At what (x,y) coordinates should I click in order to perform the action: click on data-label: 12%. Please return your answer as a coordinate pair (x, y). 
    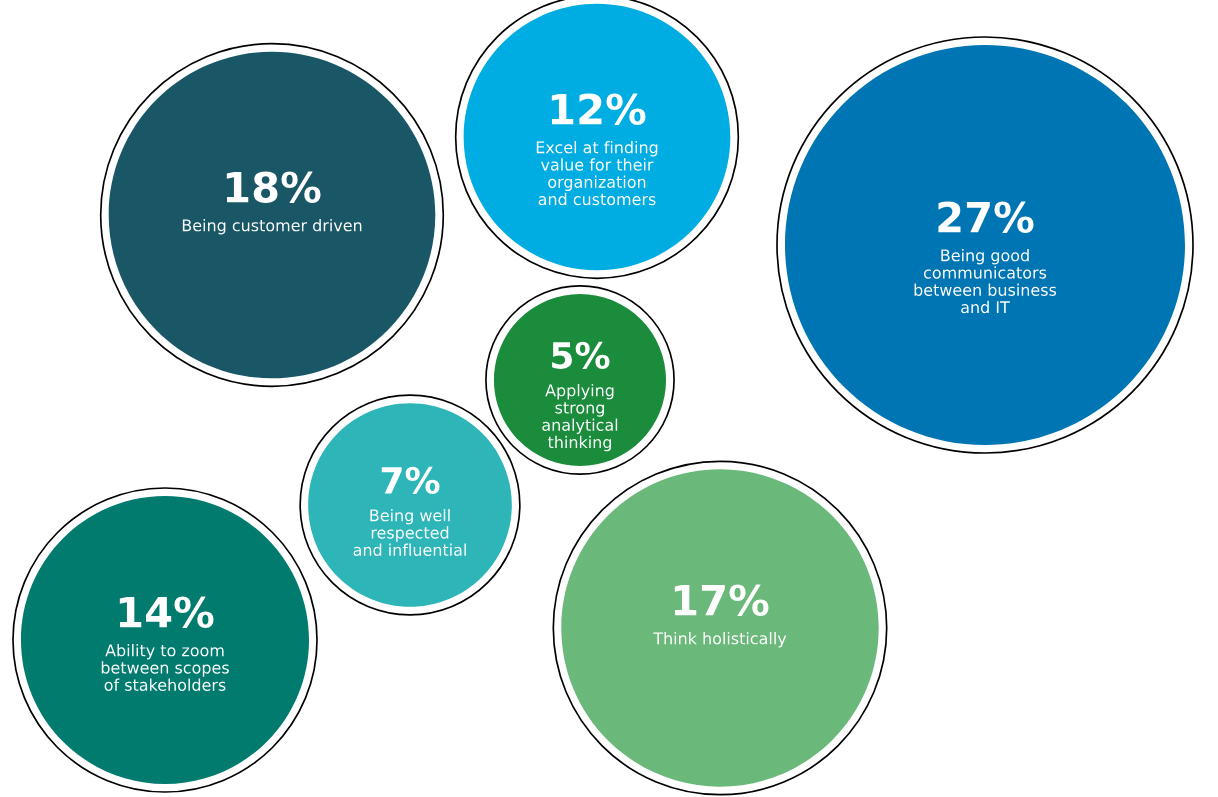
    Looking at the image, I should click on (598, 109).